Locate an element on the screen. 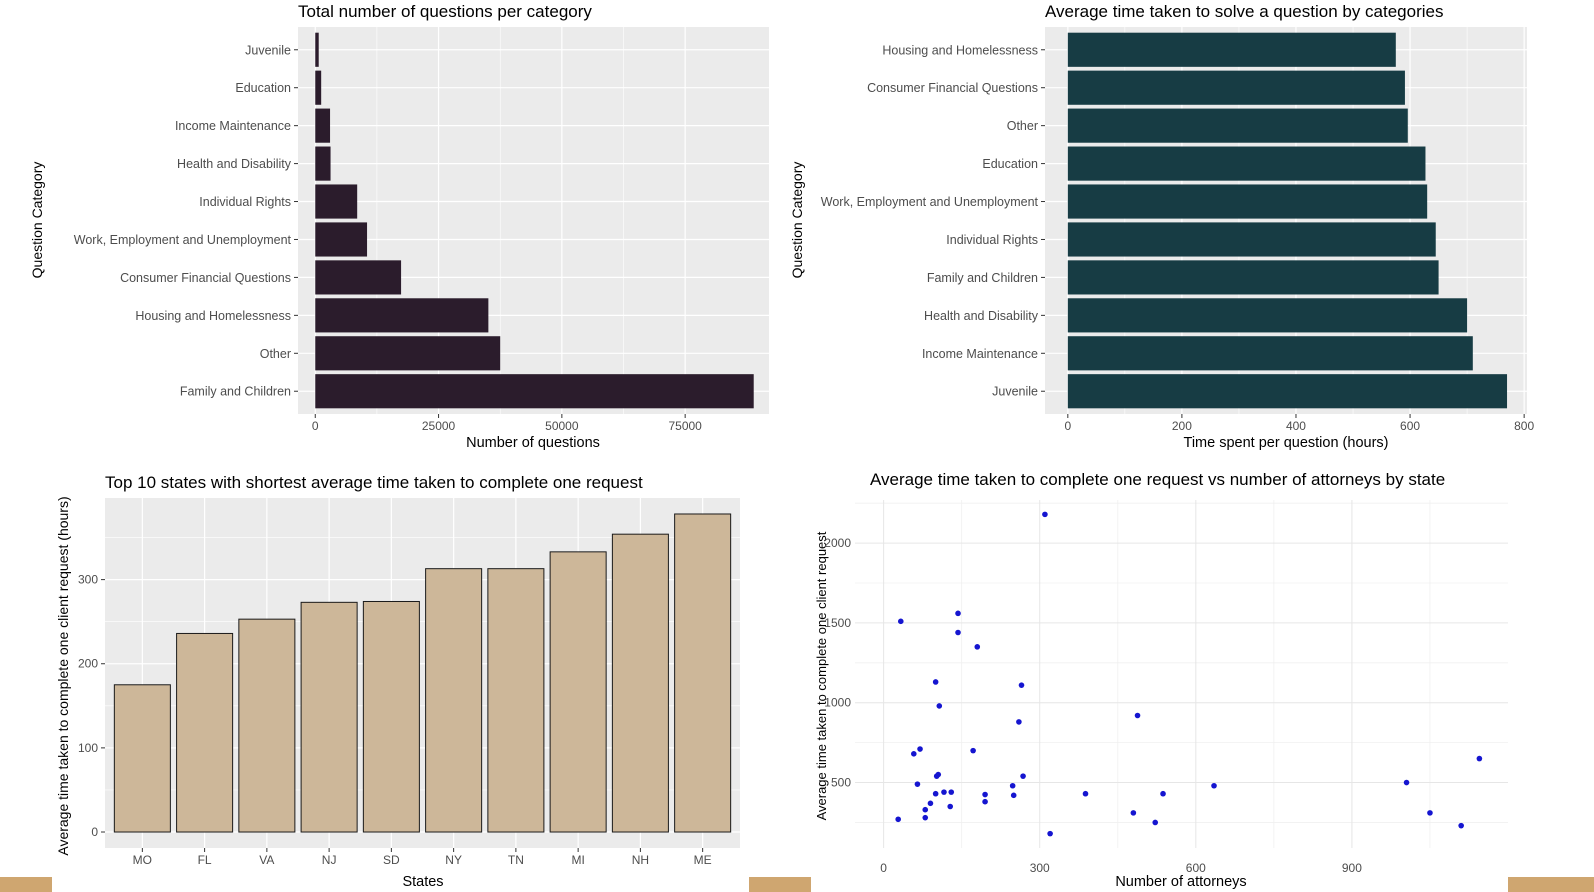  chart2-ytick-label: Consumer Financial Questions is located at coordinates (952, 88).